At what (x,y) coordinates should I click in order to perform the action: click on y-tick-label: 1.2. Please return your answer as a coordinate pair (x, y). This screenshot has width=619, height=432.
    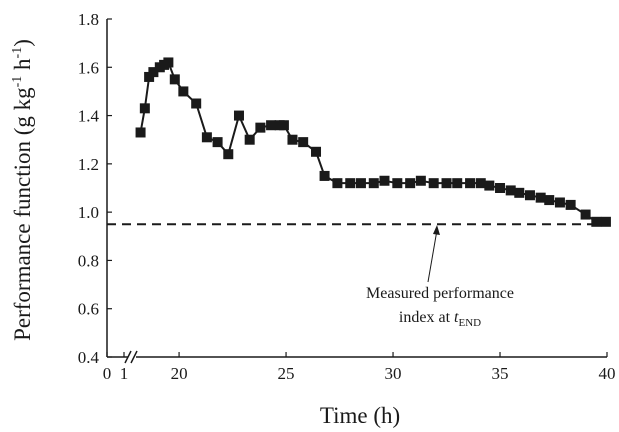
    Looking at the image, I should click on (88, 164).